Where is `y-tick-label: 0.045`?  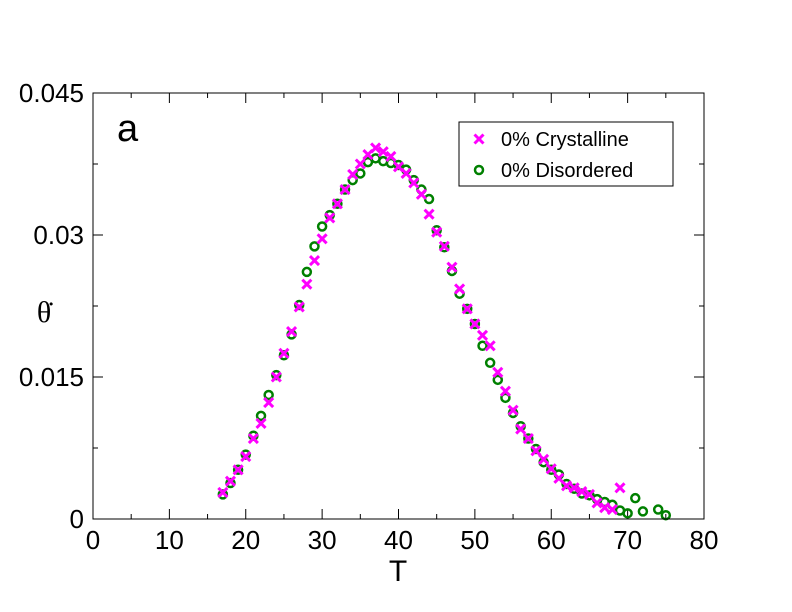
y-tick-label: 0.045 is located at coordinates (51, 93).